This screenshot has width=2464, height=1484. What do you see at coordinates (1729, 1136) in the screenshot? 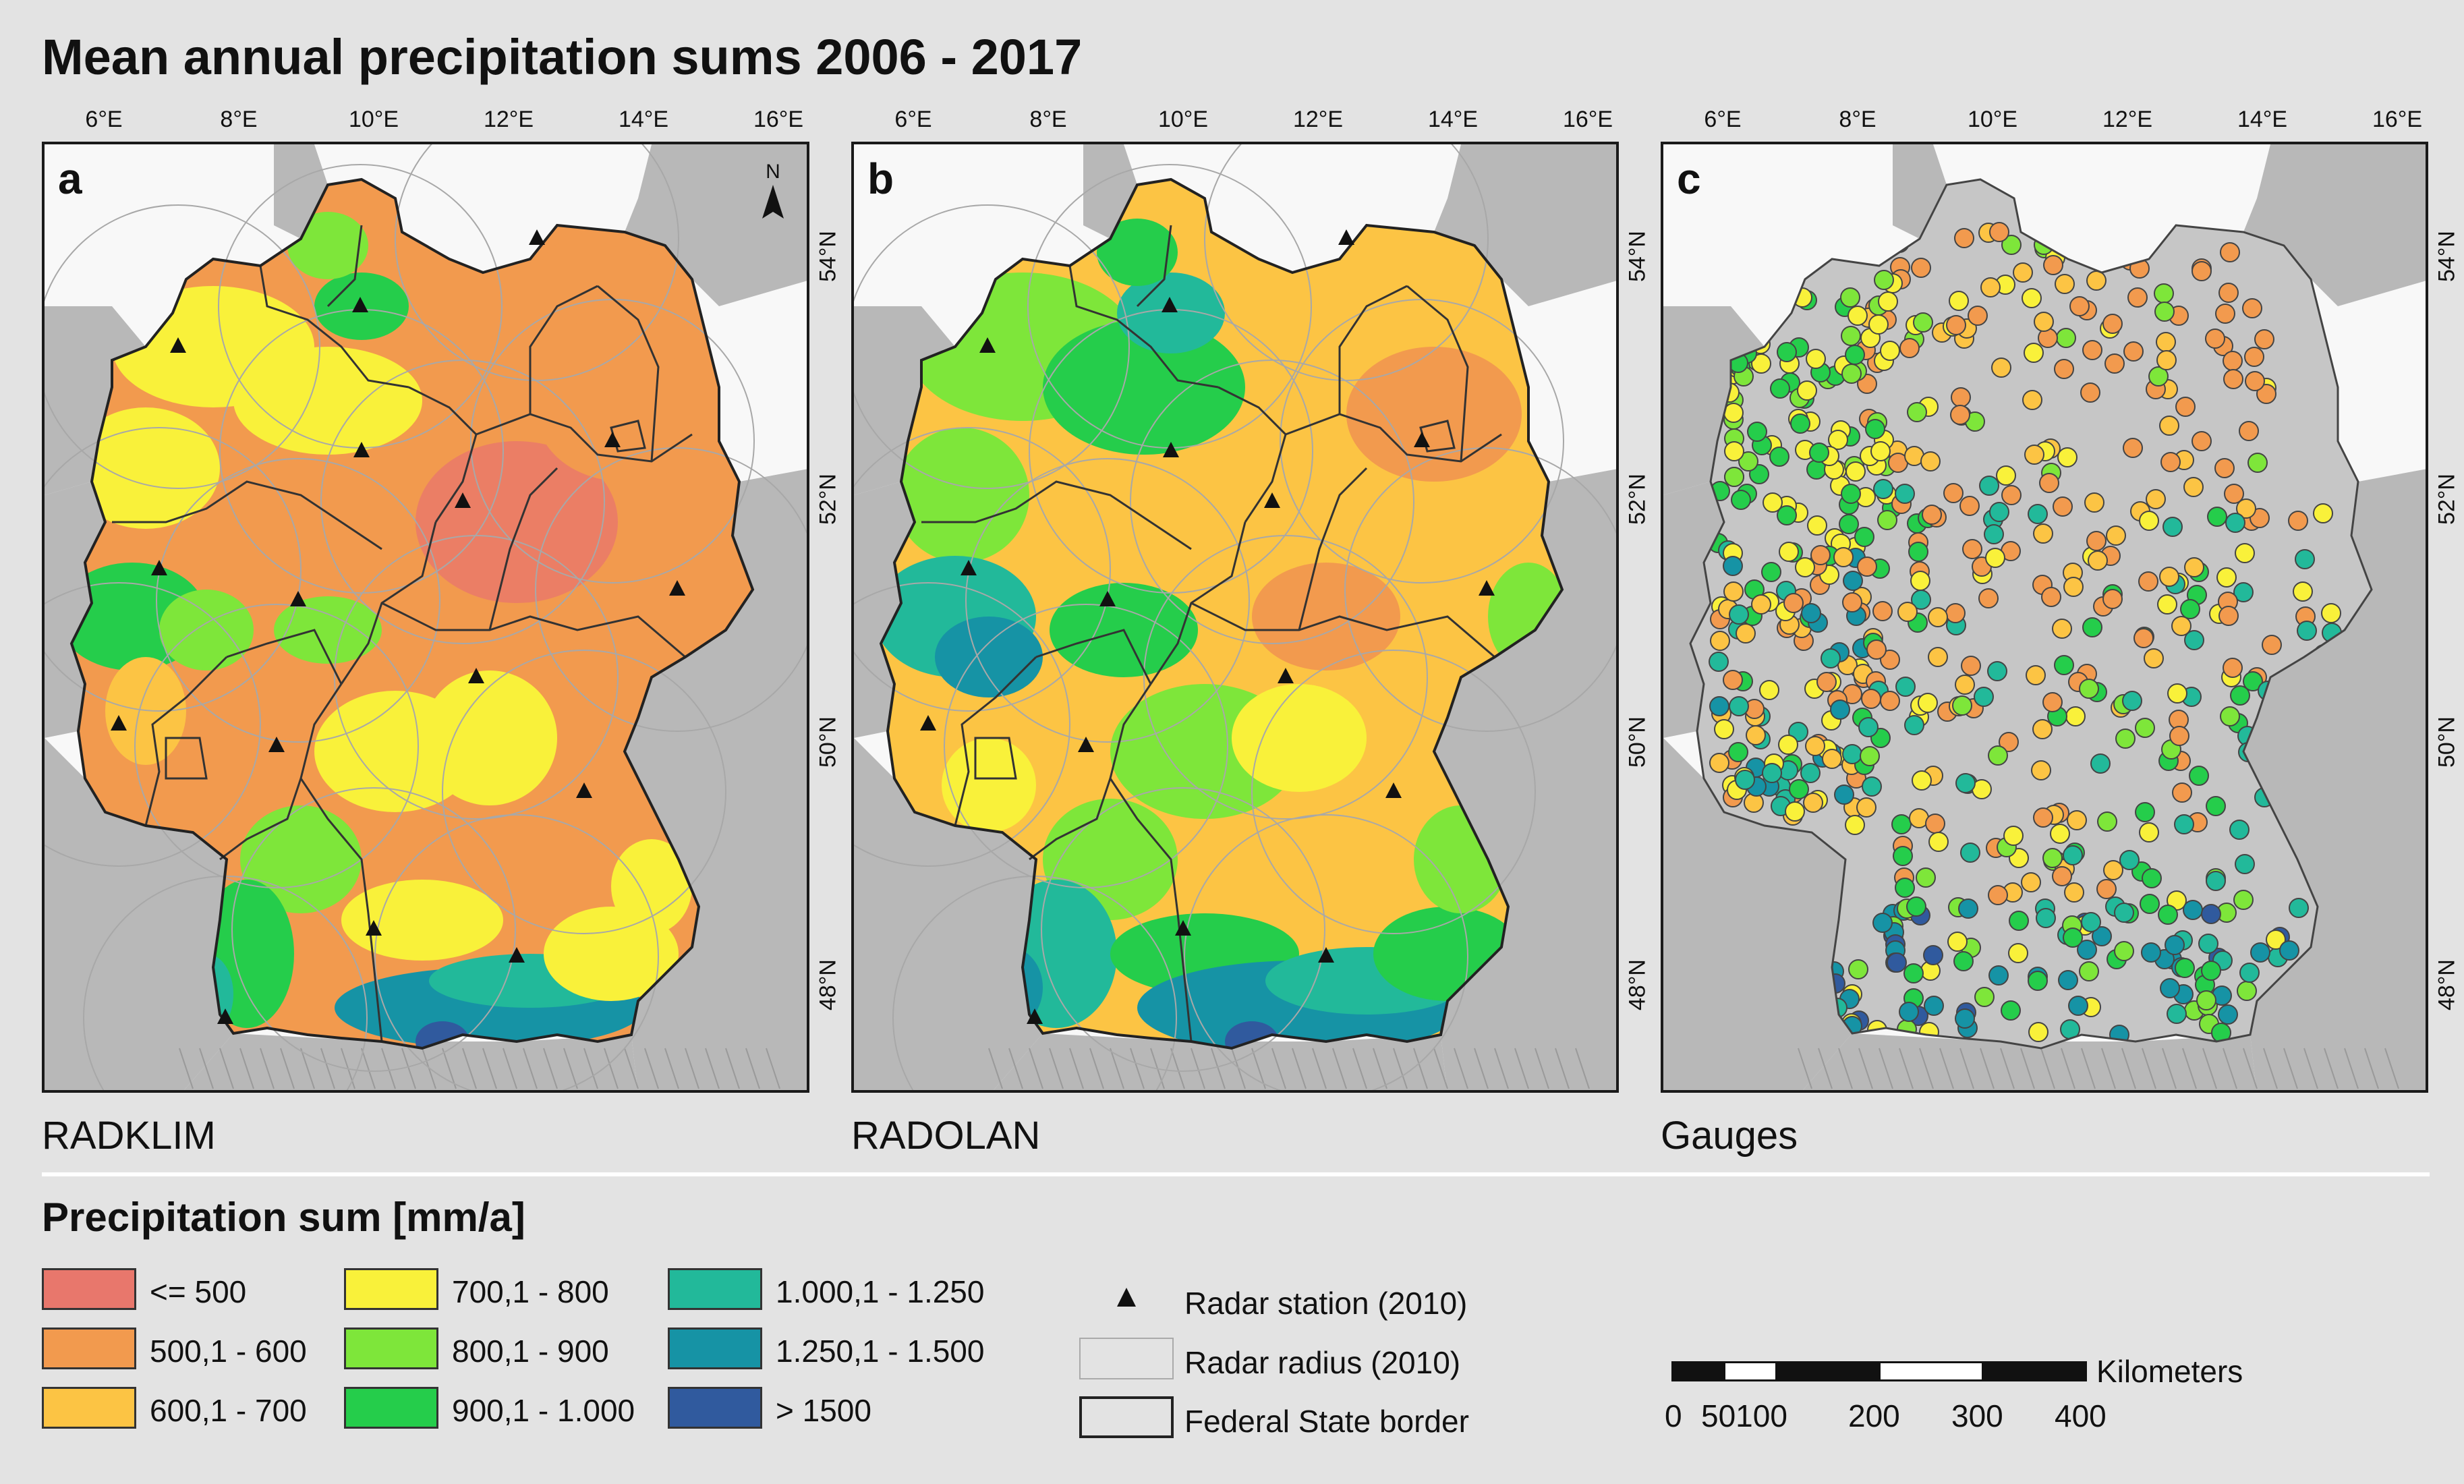
I see `panel-name: Gauges` at bounding box center [1729, 1136].